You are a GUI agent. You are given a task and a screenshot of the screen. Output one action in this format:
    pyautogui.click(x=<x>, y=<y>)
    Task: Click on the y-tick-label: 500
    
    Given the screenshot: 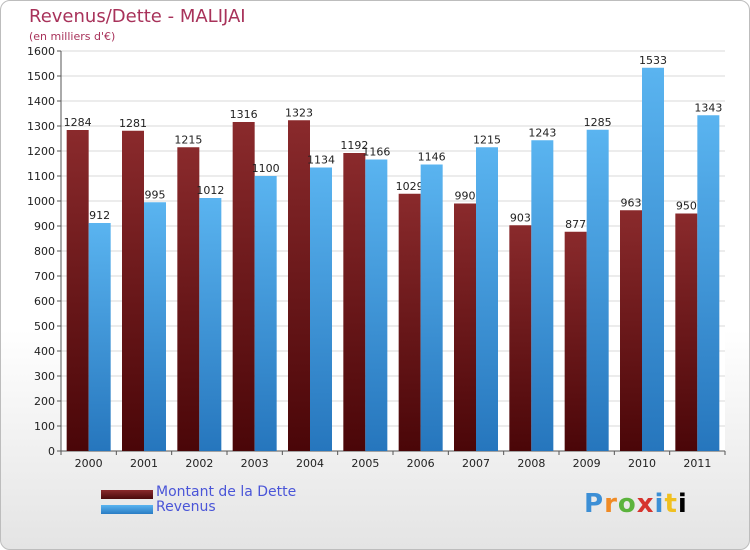 What is the action you would take?
    pyautogui.click(x=44, y=326)
    